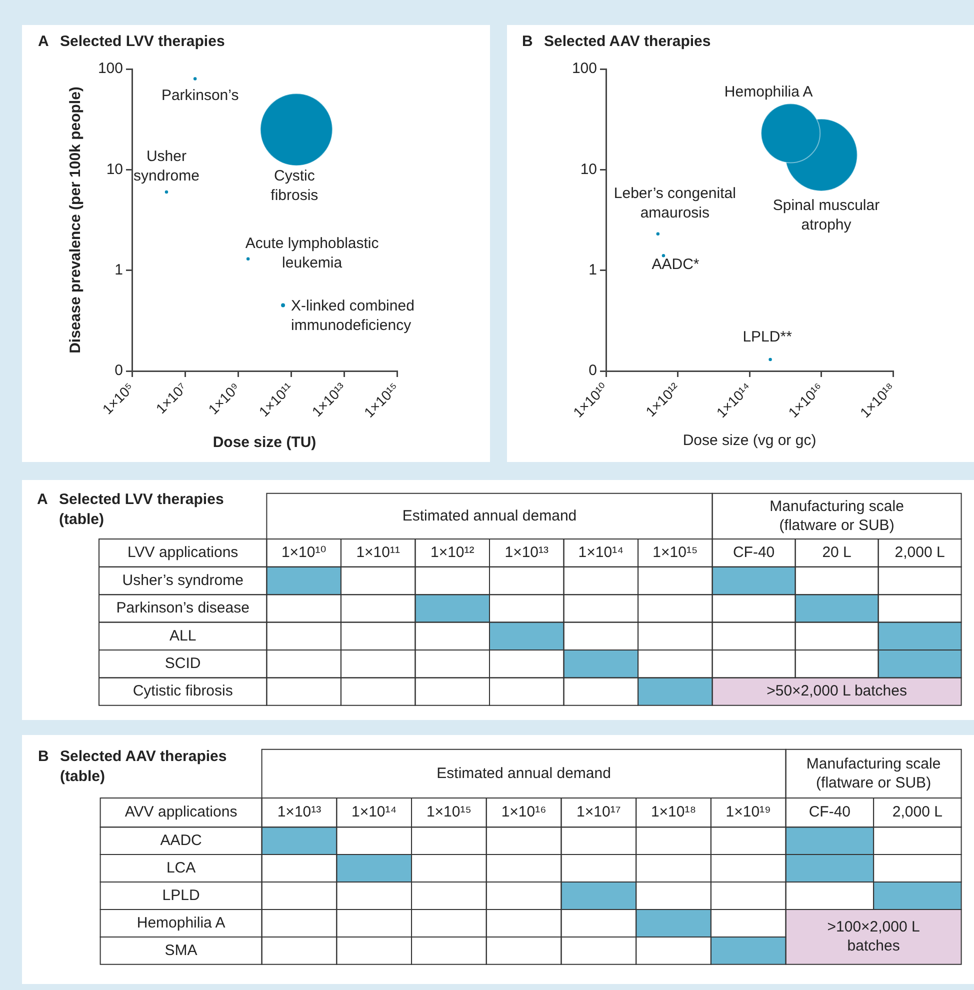  What do you see at coordinates (378, 553) in the screenshot?
I see `x-tick-label: 1×10¹¹` at bounding box center [378, 553].